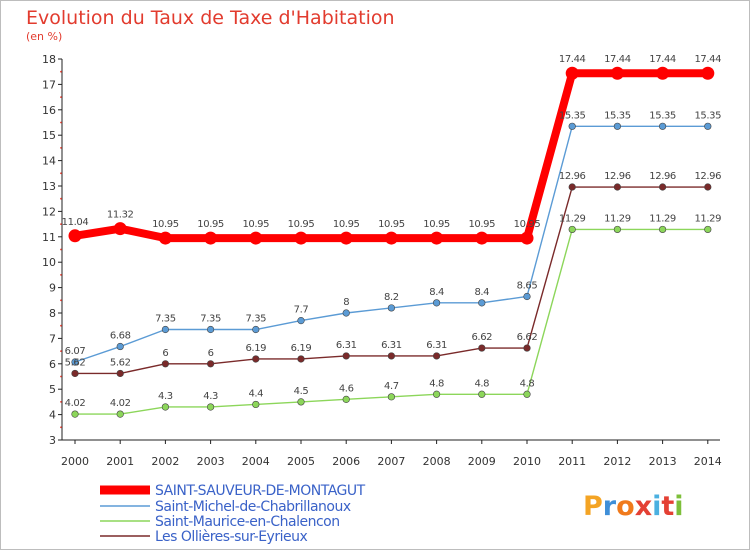  I want to click on y-tick-label: 13, so click(49, 186).